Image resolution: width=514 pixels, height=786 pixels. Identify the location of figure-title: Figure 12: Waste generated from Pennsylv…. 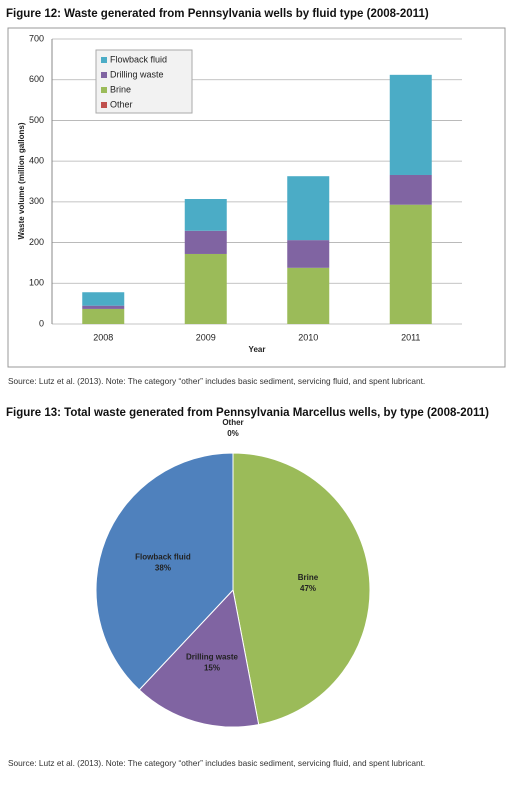
(217, 14).